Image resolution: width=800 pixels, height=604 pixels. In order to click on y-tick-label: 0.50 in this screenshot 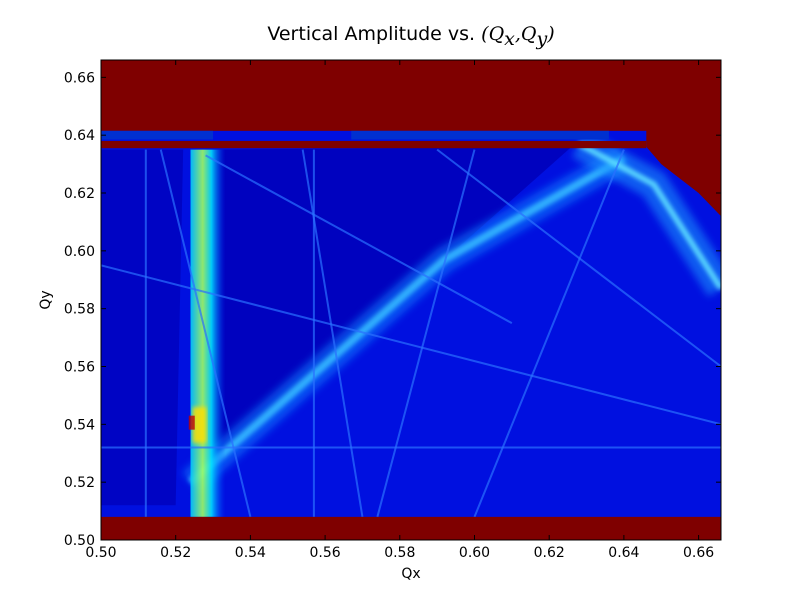, I will do `click(79, 541)`.